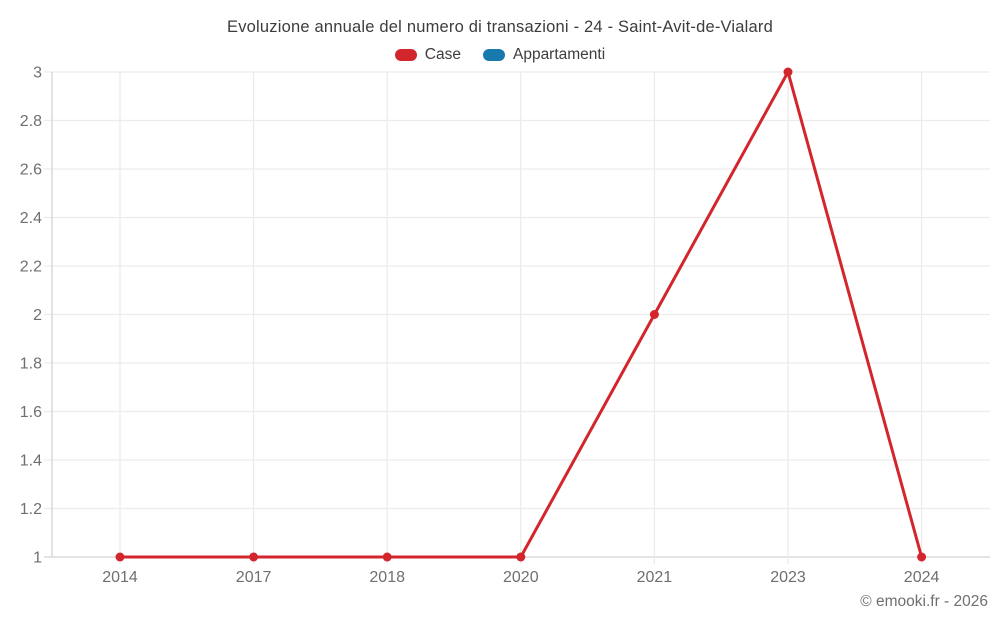 The height and width of the screenshot is (625, 1000). I want to click on credit-text: © emooki.fr - 2026, so click(924, 601).